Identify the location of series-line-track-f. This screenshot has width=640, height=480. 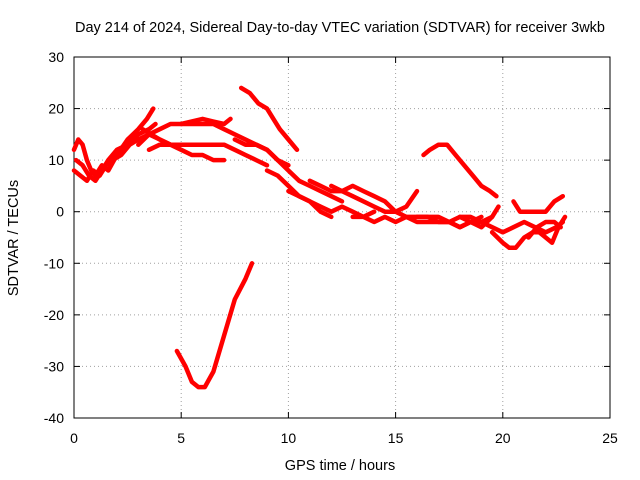
(208, 155).